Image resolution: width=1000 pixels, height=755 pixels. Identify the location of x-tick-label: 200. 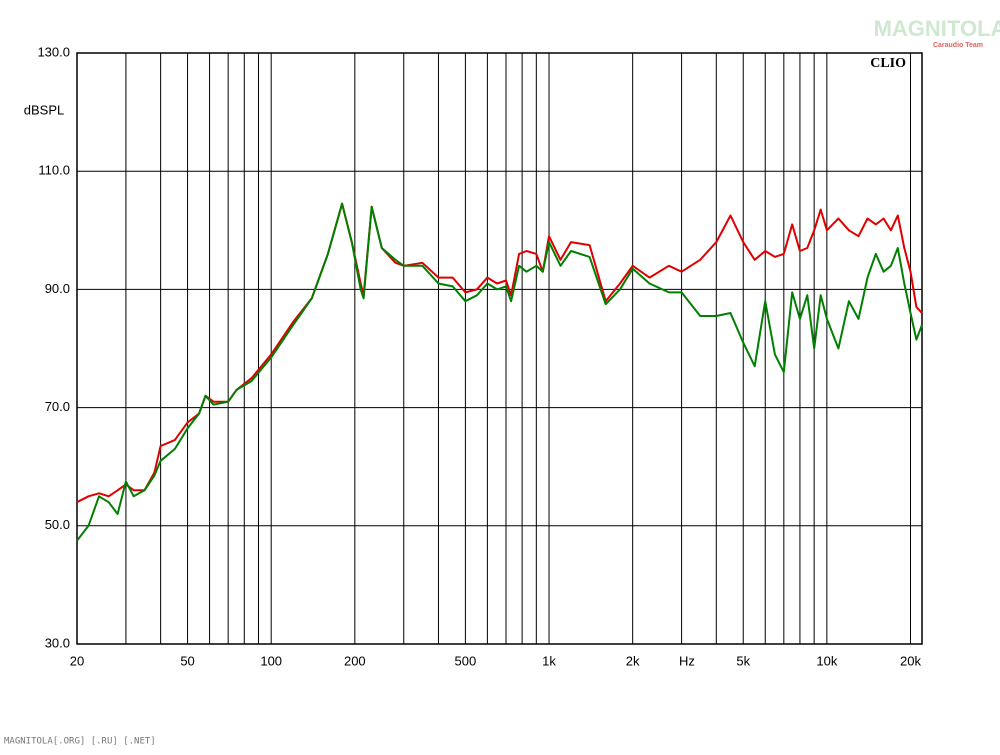
(355, 660).